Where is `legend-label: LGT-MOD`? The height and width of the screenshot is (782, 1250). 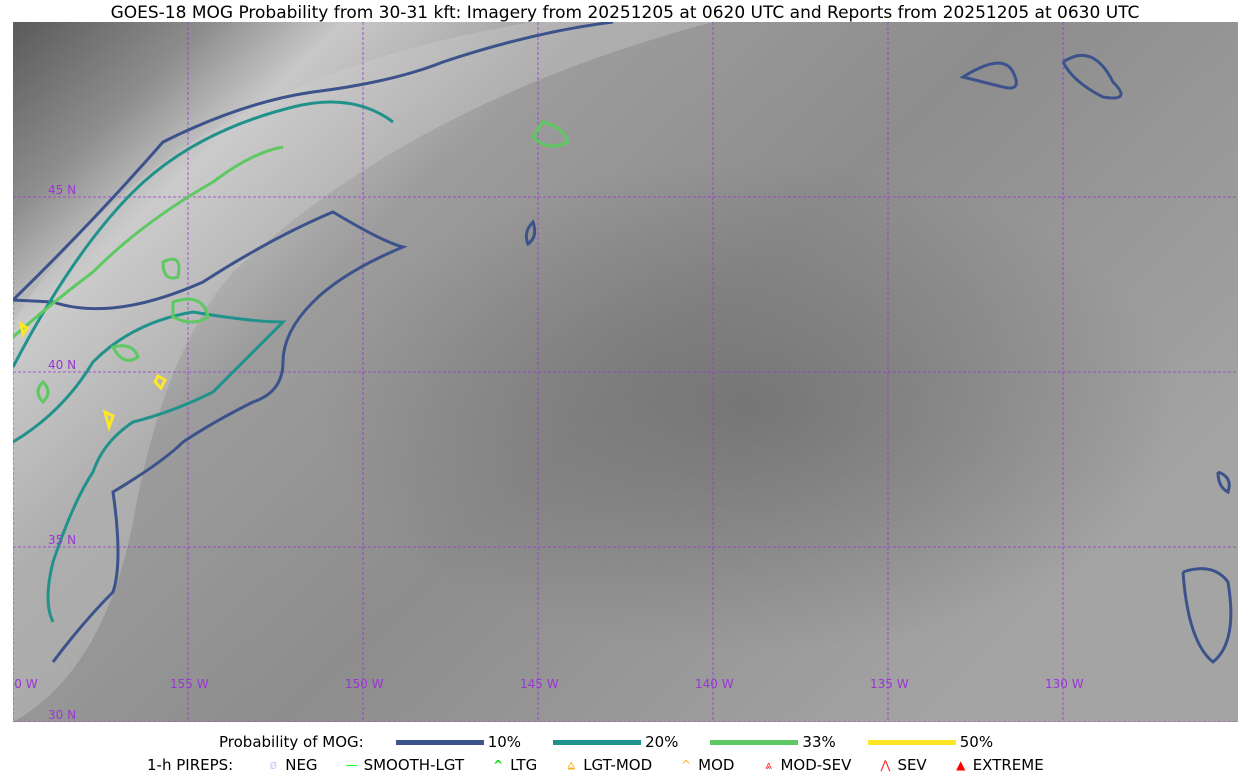
legend-label: LGT-MOD is located at coordinates (618, 765).